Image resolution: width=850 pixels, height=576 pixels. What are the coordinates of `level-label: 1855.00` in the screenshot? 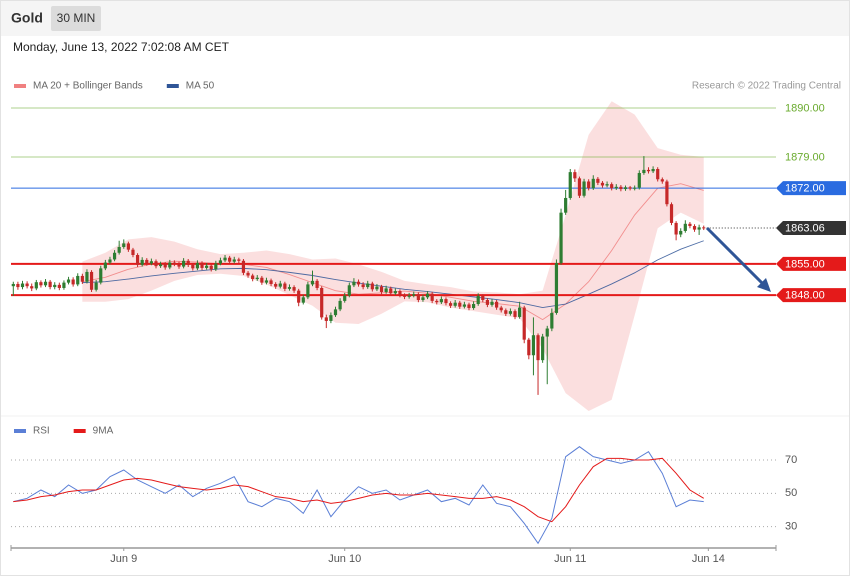 It's located at (805, 264).